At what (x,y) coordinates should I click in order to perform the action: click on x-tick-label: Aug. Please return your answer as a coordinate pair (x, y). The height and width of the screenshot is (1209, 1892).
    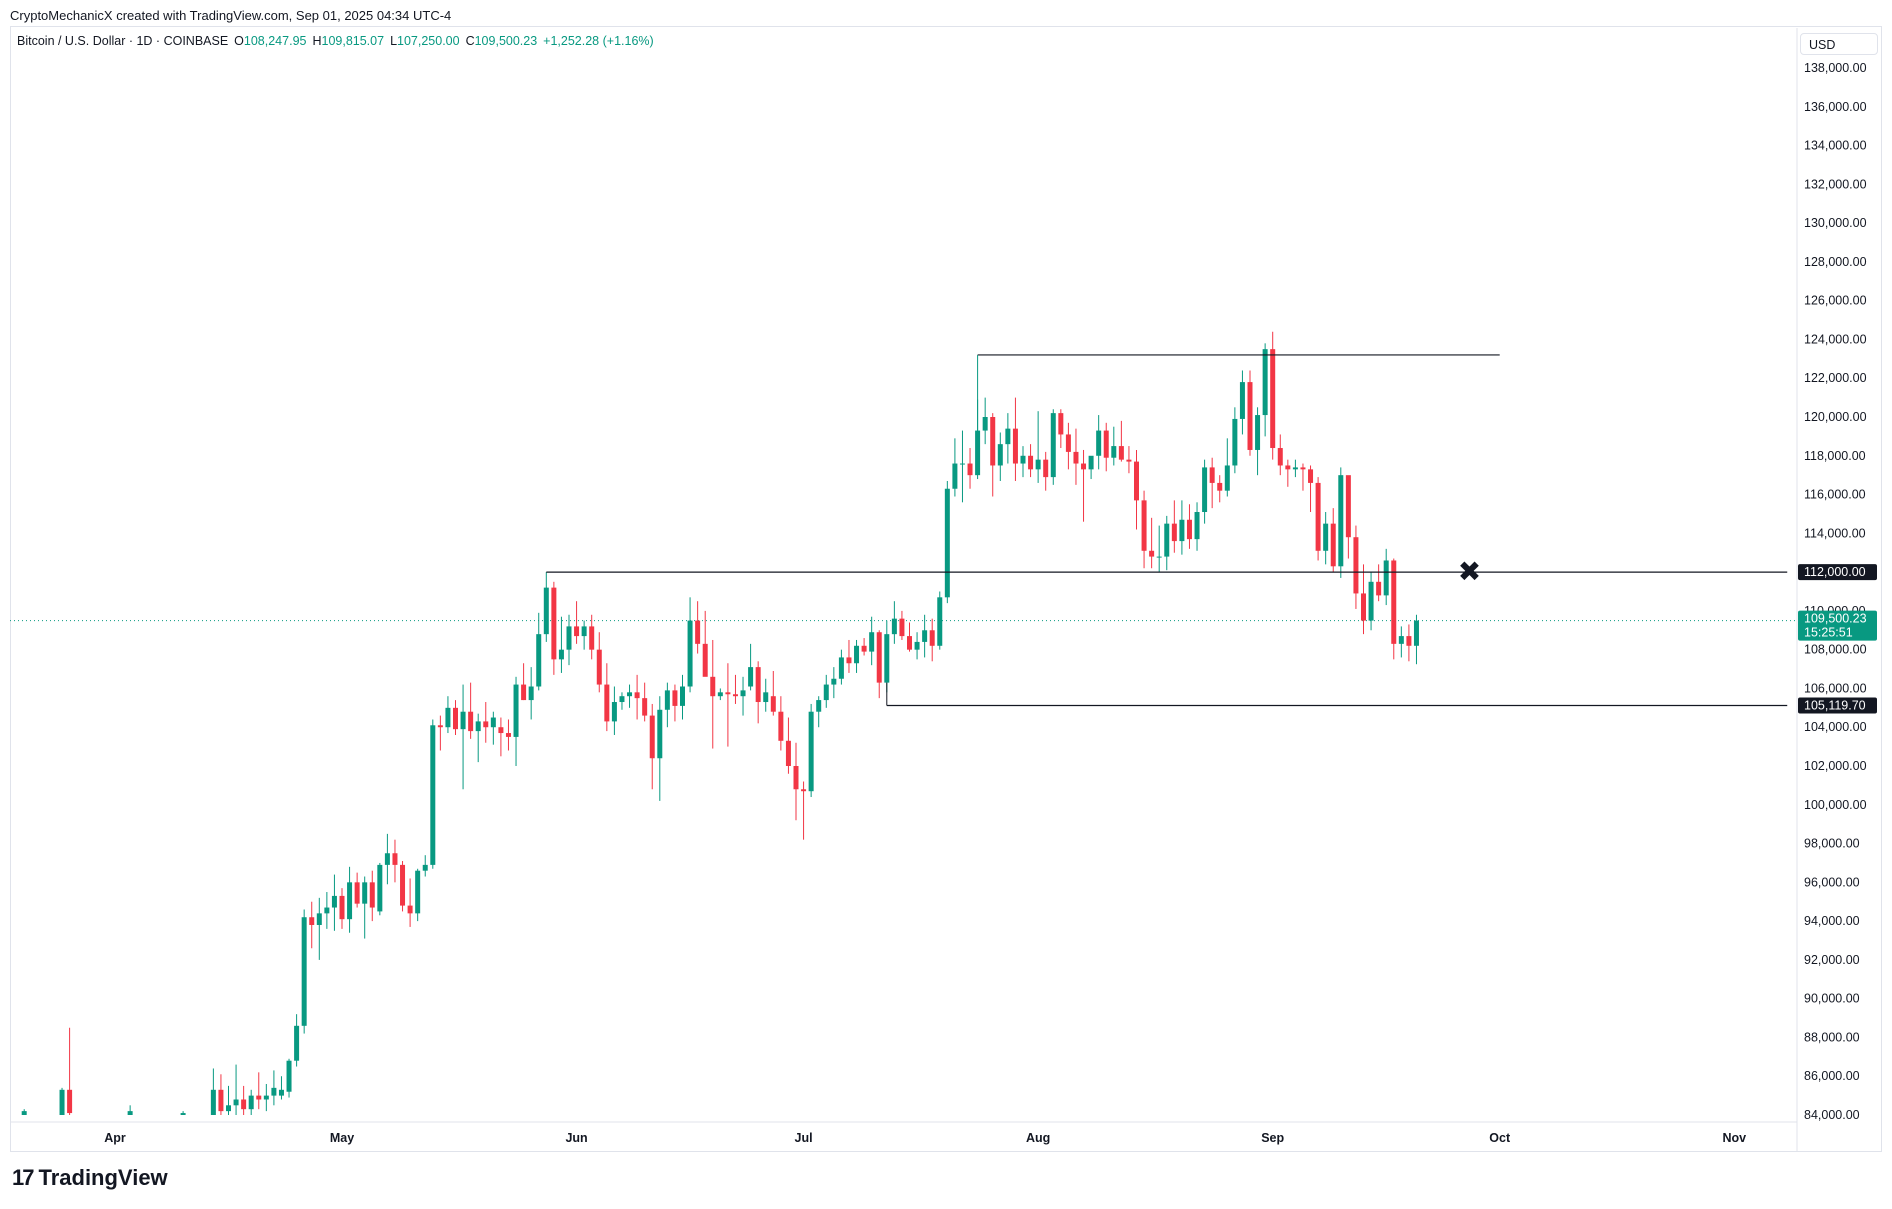
    Looking at the image, I should click on (1038, 1138).